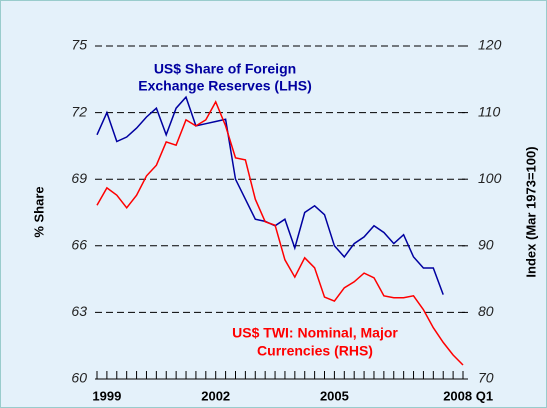 The image size is (547, 408). Describe the element at coordinates (489, 111) in the screenshot. I see `y2-tick-label: 110` at that location.